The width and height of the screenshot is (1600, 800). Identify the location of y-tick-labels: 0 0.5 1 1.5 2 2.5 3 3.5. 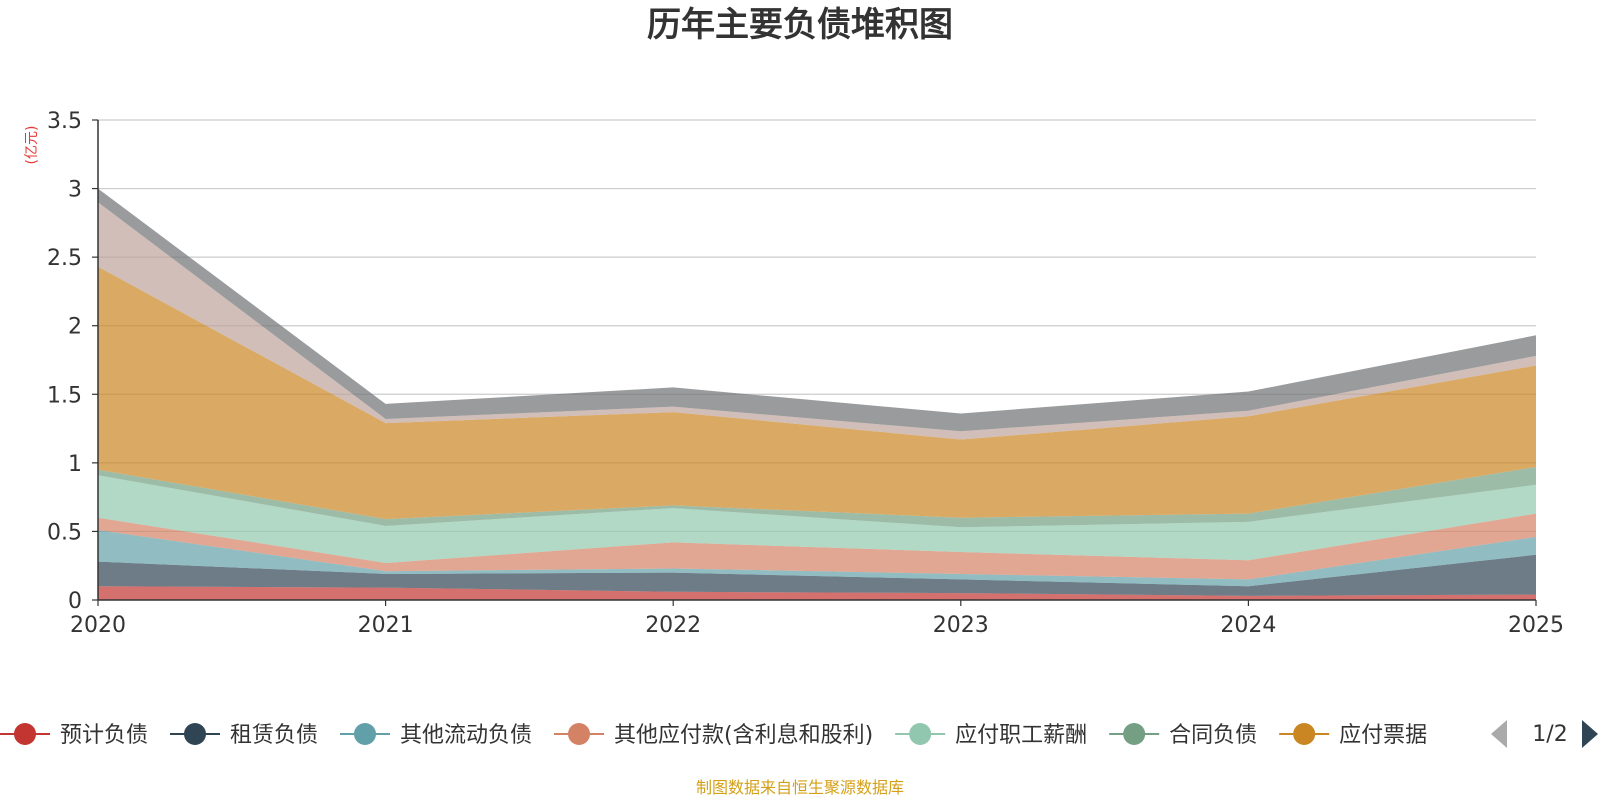
(72, 361).